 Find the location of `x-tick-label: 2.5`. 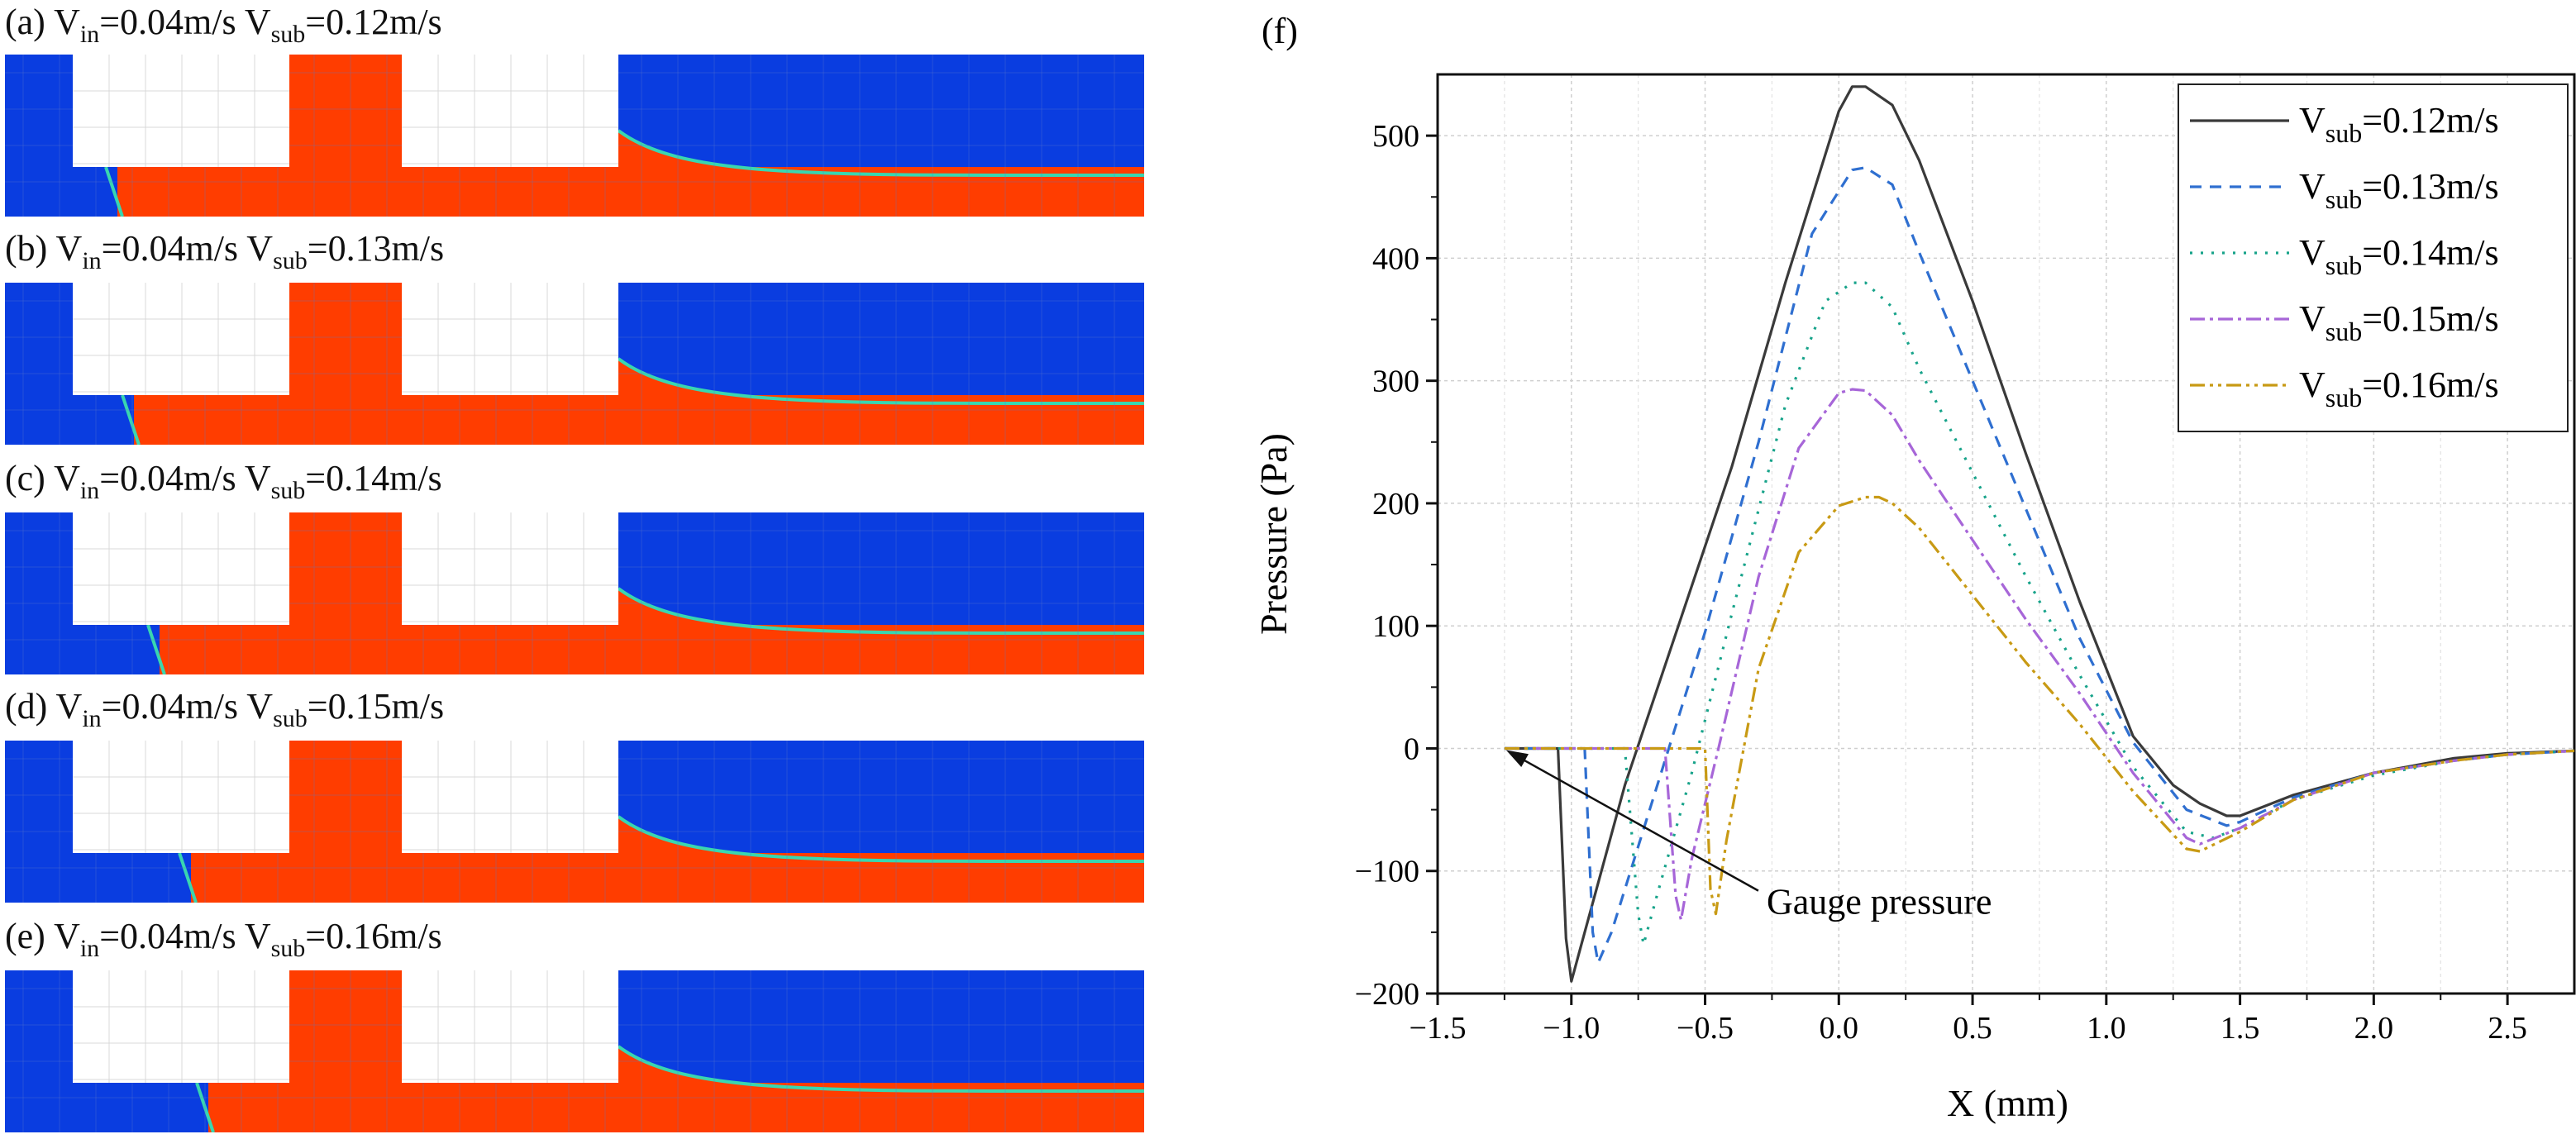

x-tick-label: 2.5 is located at coordinates (2507, 1028).